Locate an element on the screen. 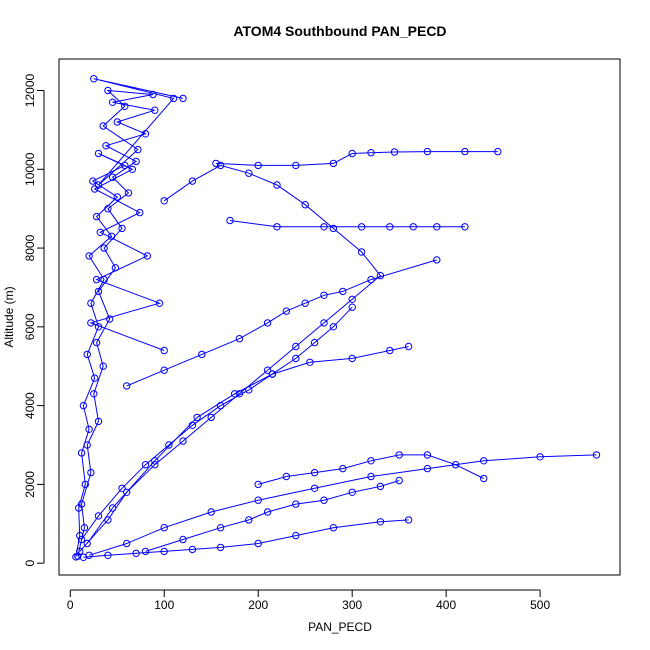  y-axis-title: Altitude (m) is located at coordinates (9, 316).